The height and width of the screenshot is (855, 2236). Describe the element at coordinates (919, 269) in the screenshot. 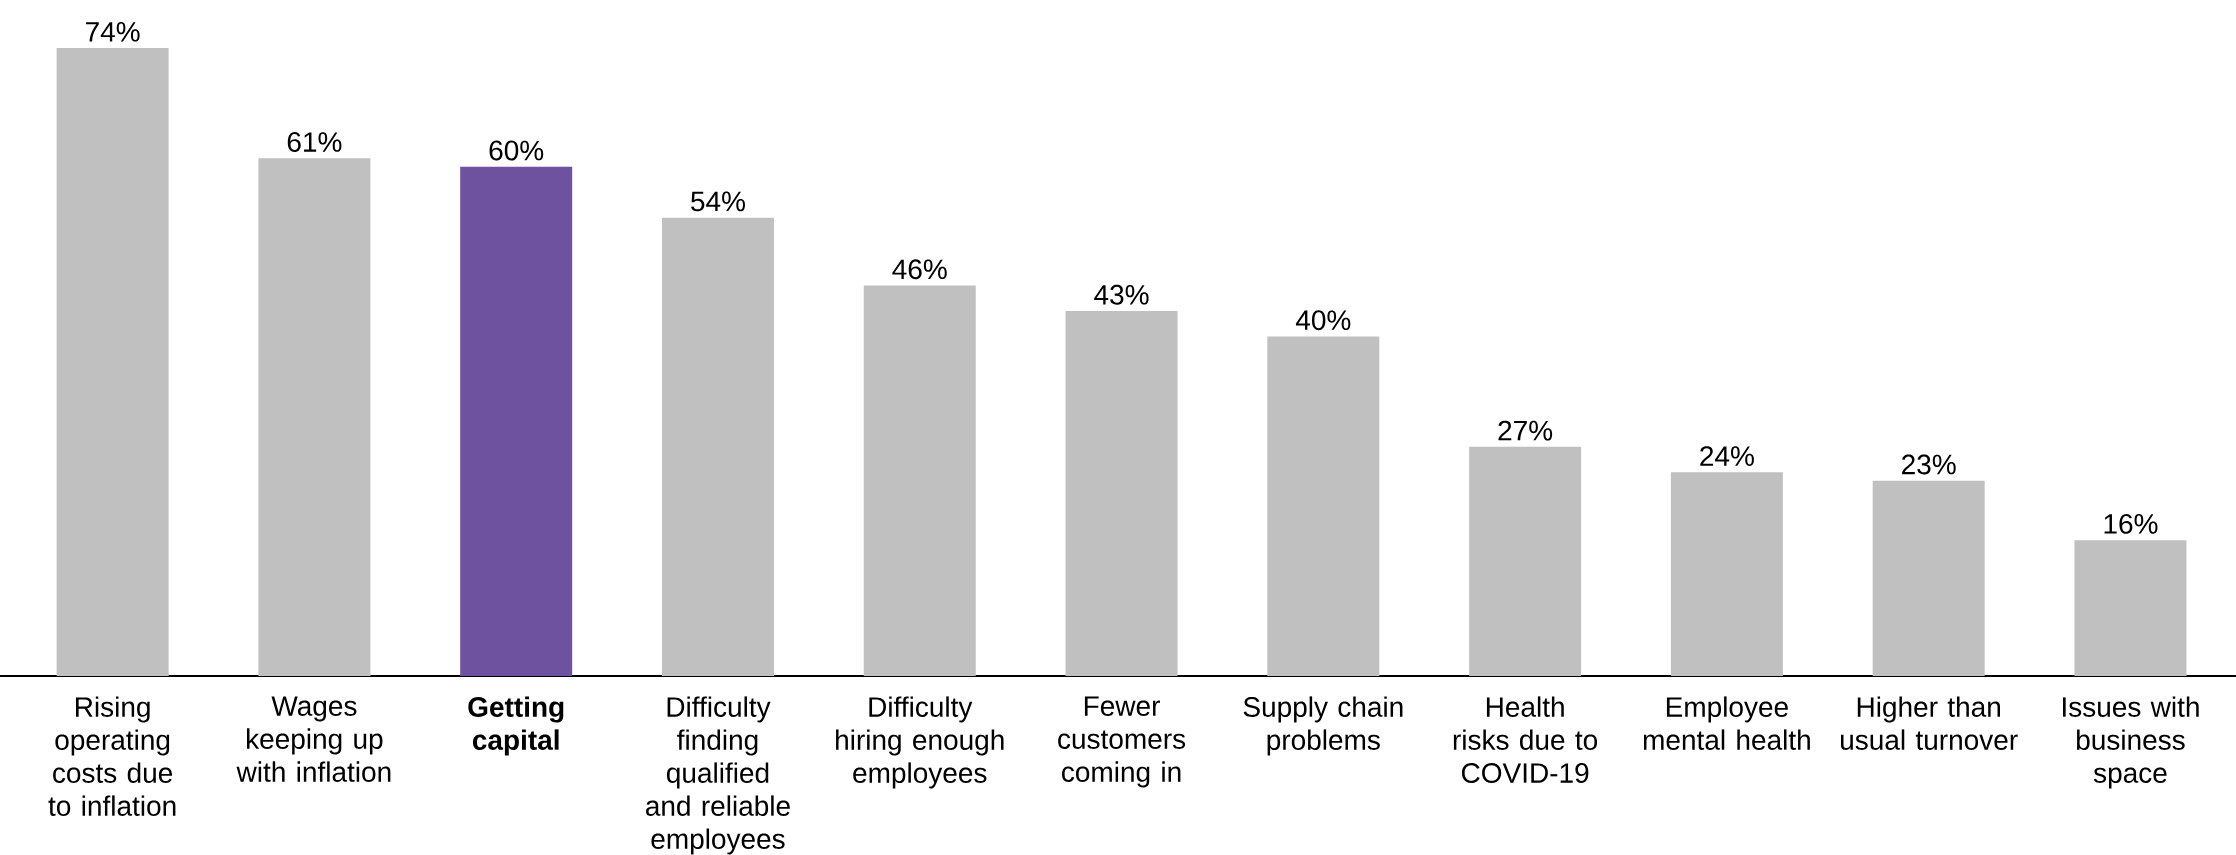

I see `data-label: 46%` at that location.